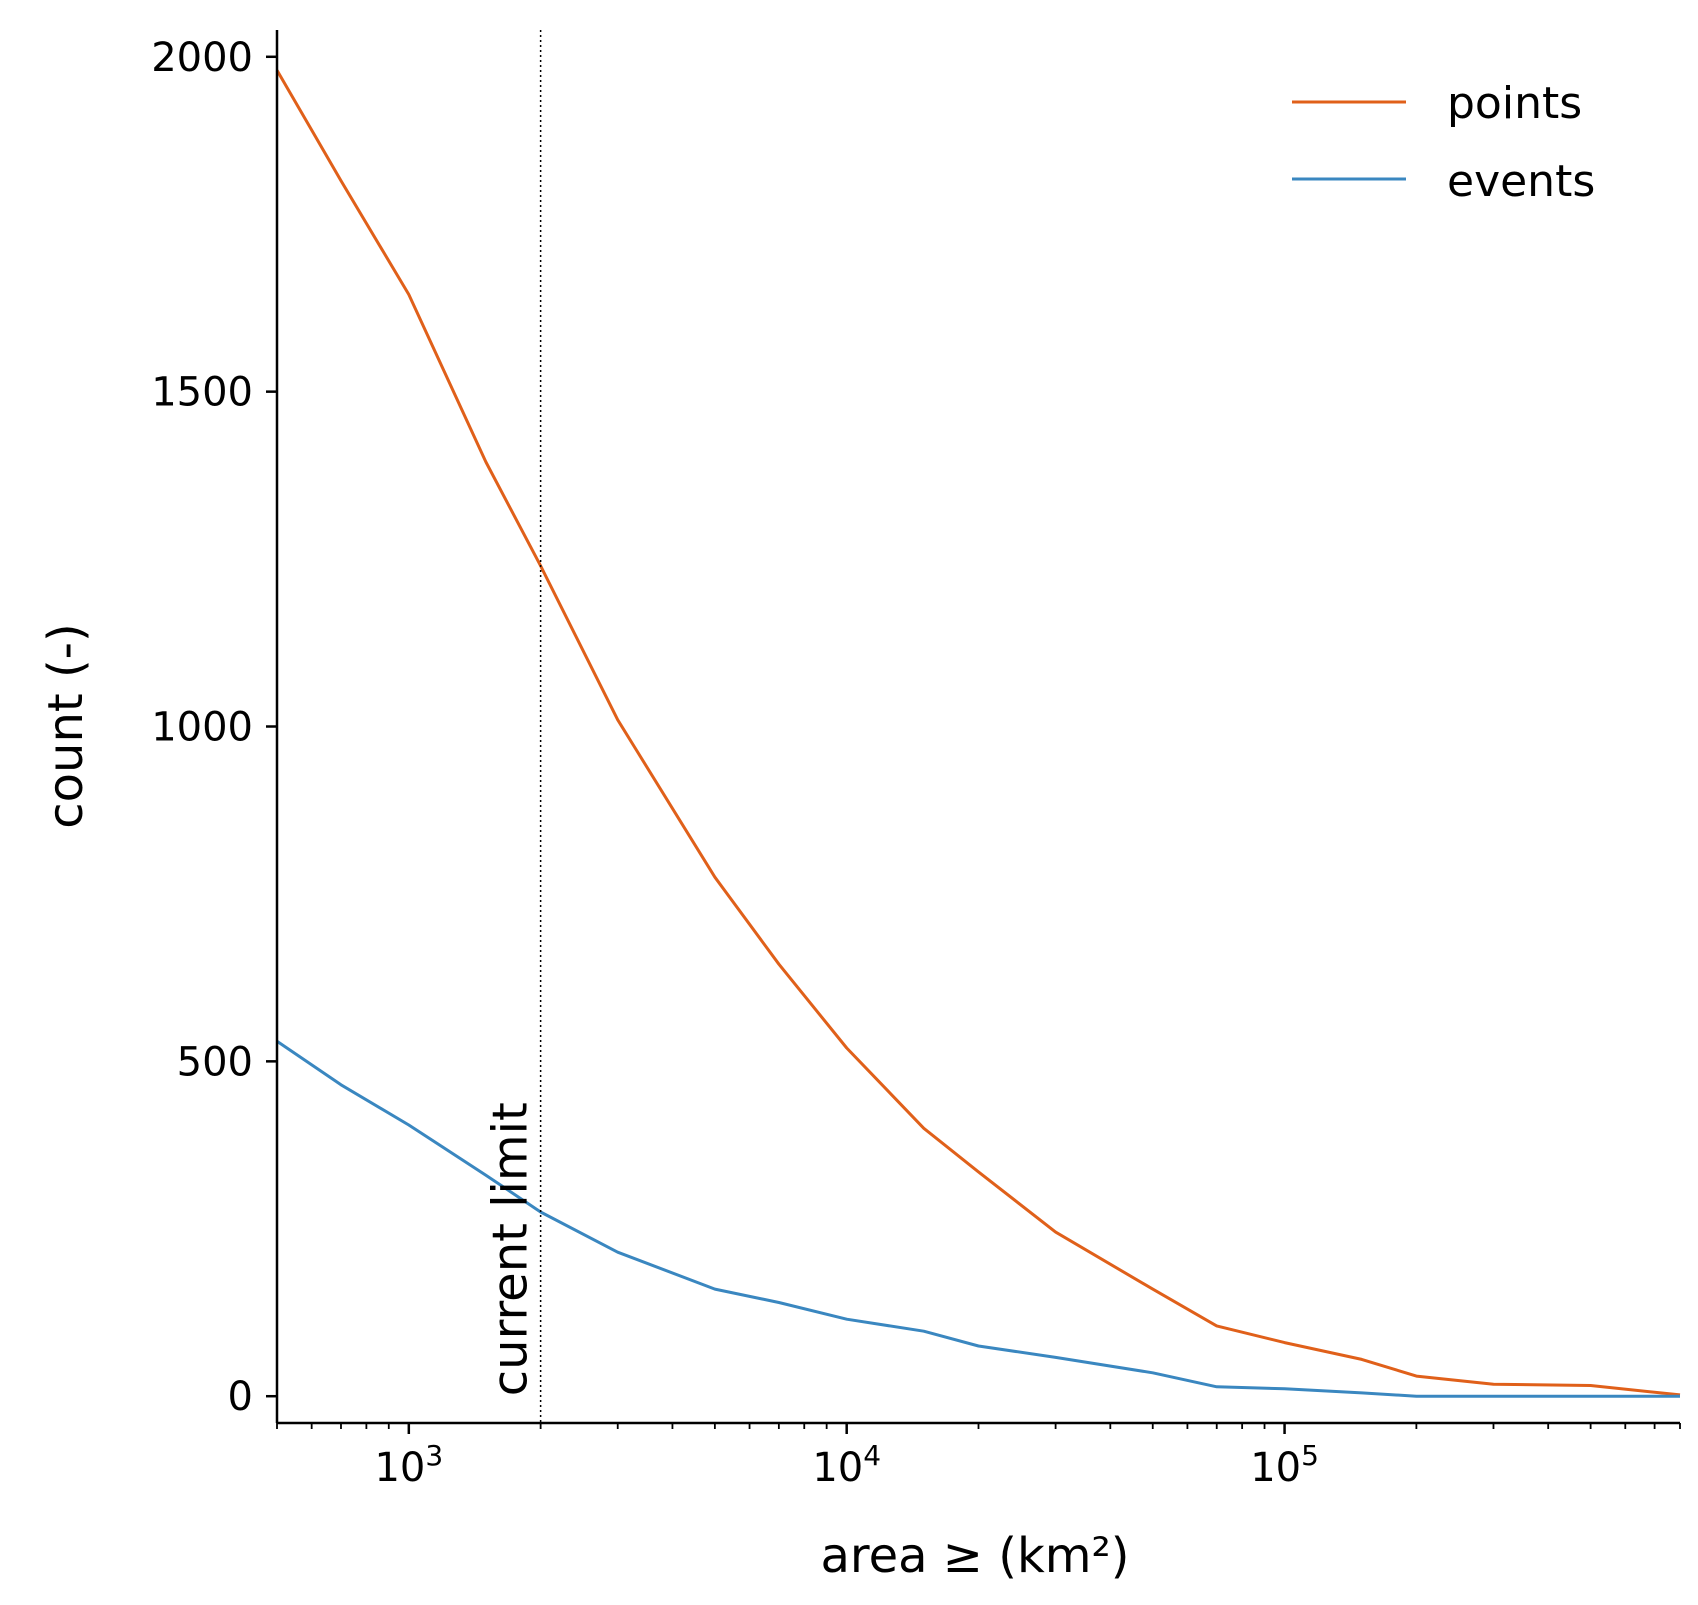 The width and height of the screenshot is (1698, 1605). I want to click on x-tick-label-10000: 10⁴, so click(846, 1465).